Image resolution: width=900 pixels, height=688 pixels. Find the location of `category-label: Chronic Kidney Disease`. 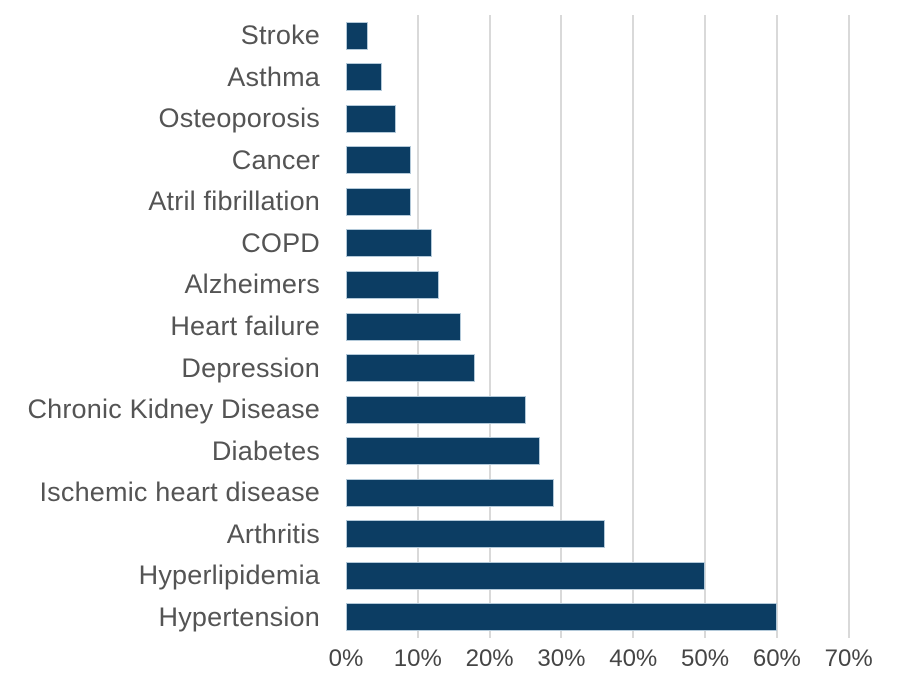

category-label: Chronic Kidney Disease is located at coordinates (173, 409).